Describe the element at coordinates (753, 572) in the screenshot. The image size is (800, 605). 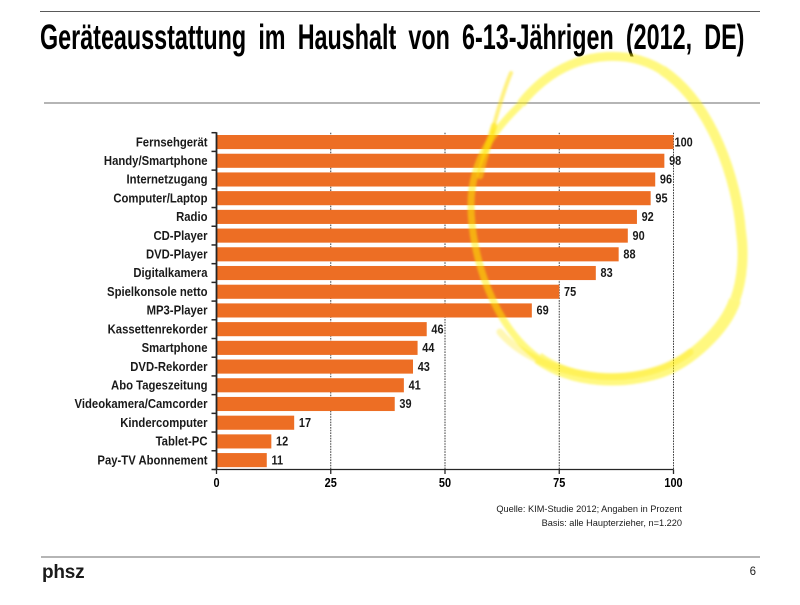
I see `svg-text: 6` at that location.